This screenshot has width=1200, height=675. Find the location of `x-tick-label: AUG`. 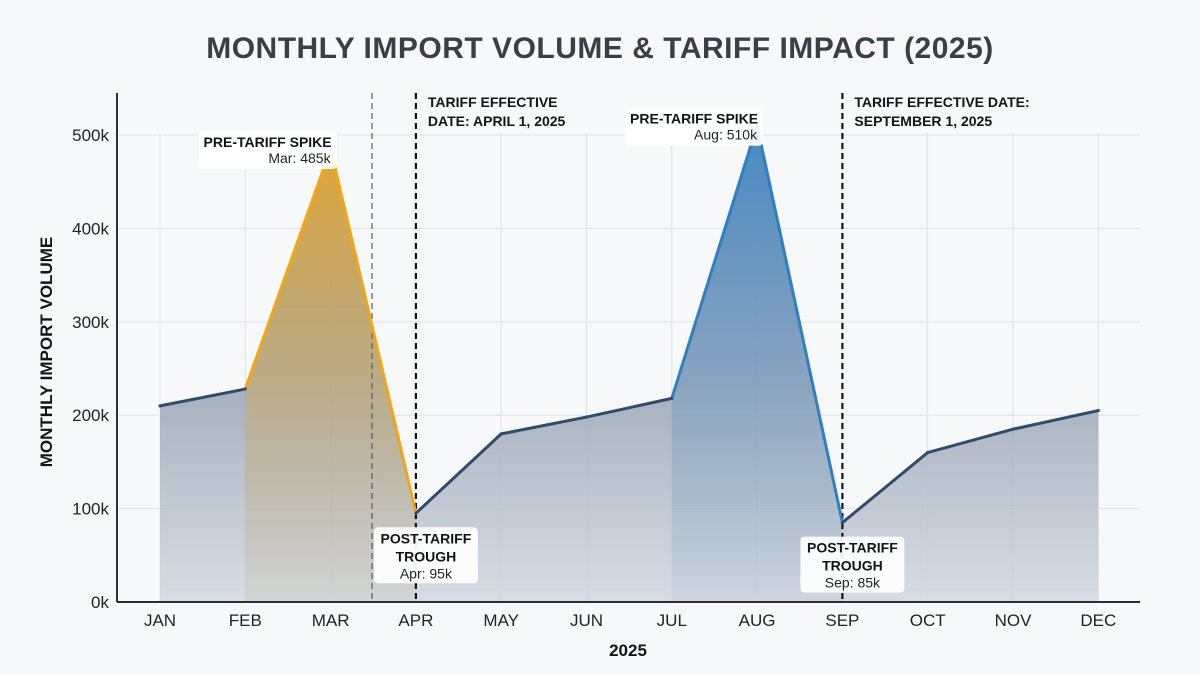

x-tick-label: AUG is located at coordinates (757, 620).